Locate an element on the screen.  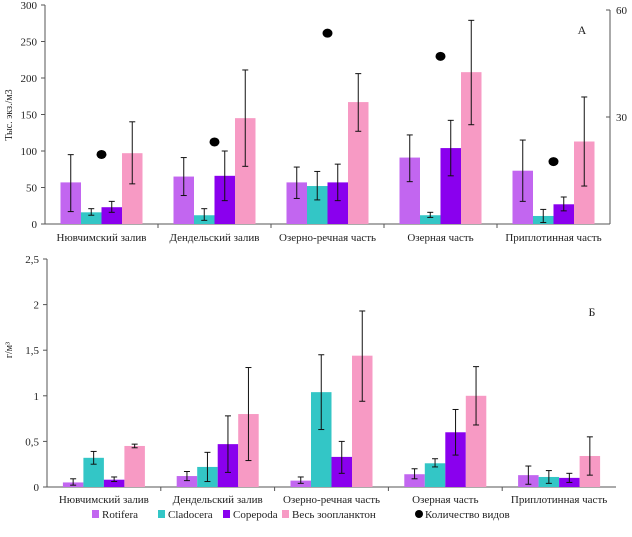
y-tick-label: 2 is located at coordinates (37, 306).